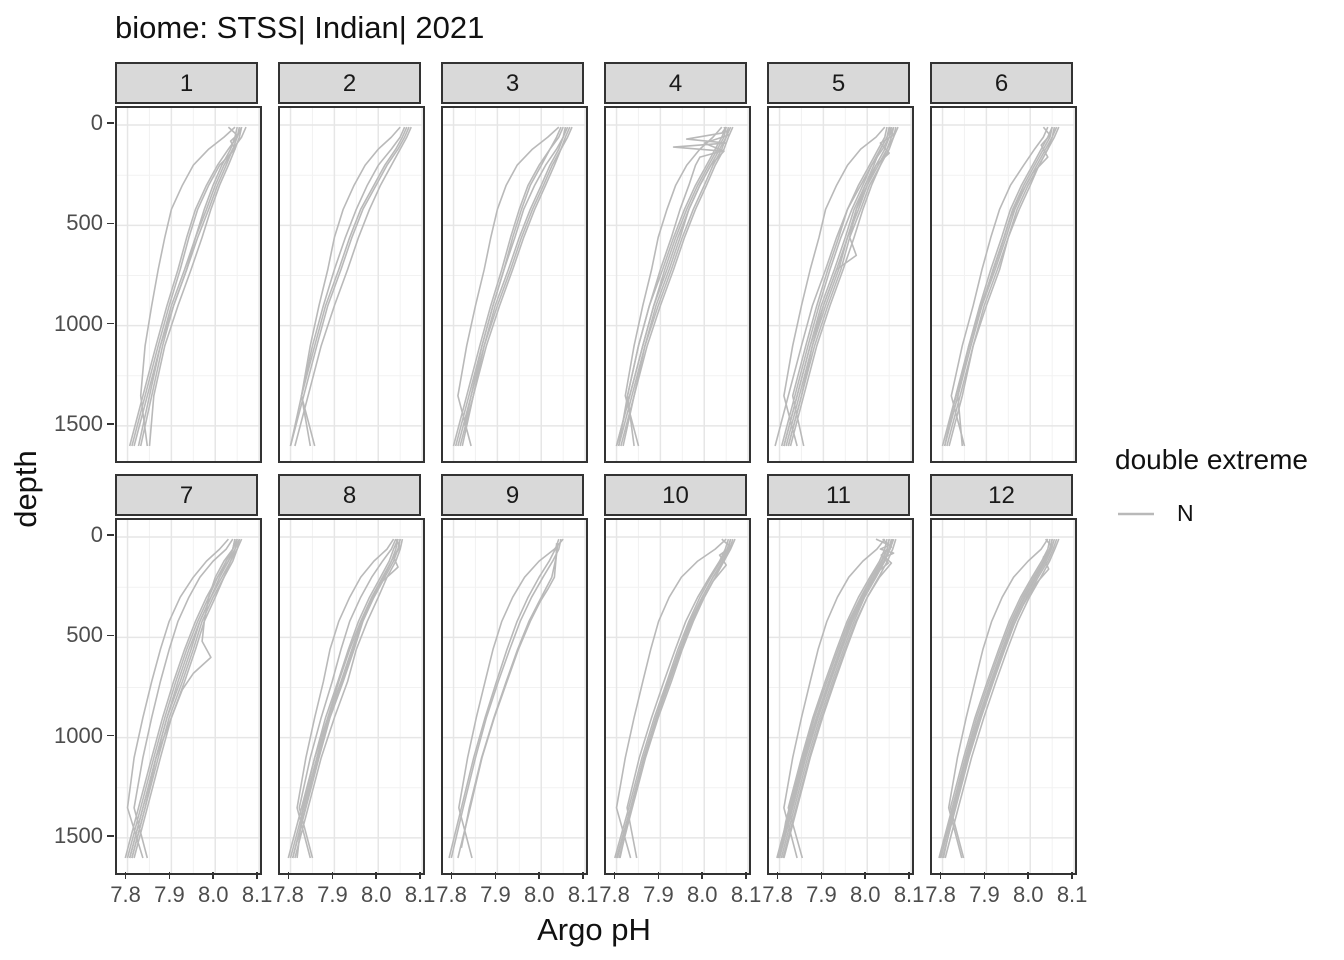 The height and width of the screenshot is (960, 1344). I want to click on y-tick-label: 0, so click(96, 123).